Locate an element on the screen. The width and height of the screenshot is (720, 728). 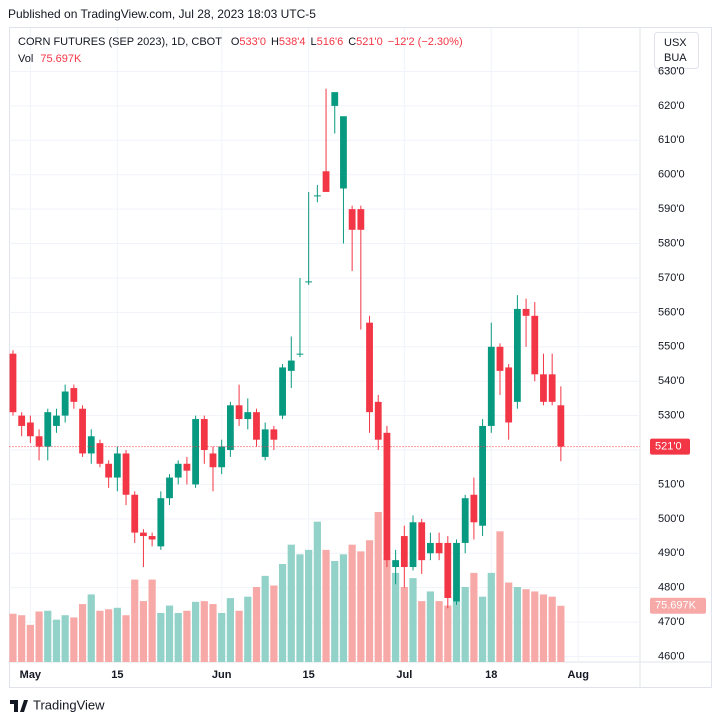
unit: BUA is located at coordinates (675, 58).